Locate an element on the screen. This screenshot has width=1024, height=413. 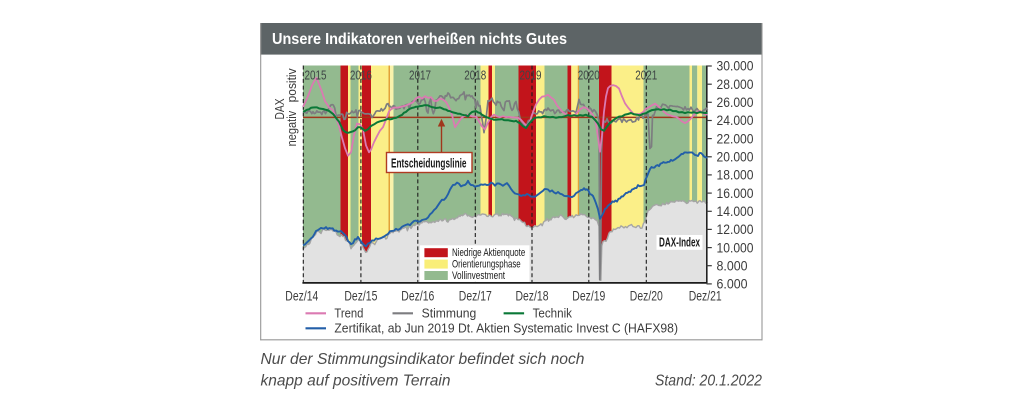
svg-text: Technik is located at coordinates (553, 313).